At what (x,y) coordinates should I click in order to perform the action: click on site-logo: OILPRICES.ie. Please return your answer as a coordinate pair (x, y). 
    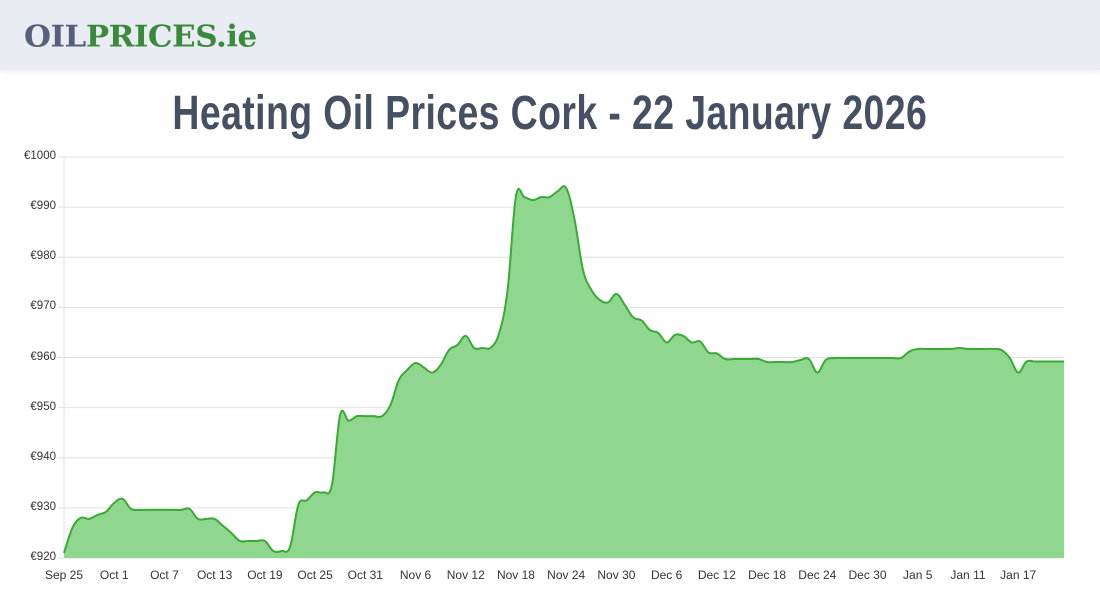
    Looking at the image, I should click on (140, 37).